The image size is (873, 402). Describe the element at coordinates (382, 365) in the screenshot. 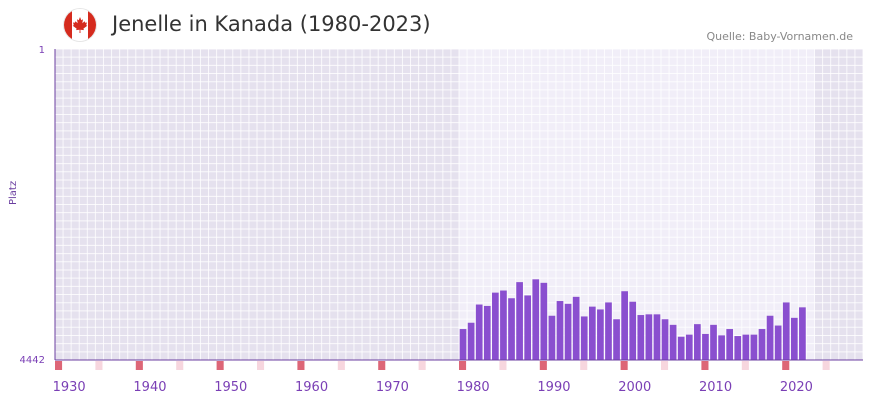

I see `decade-marker-1968` at that location.